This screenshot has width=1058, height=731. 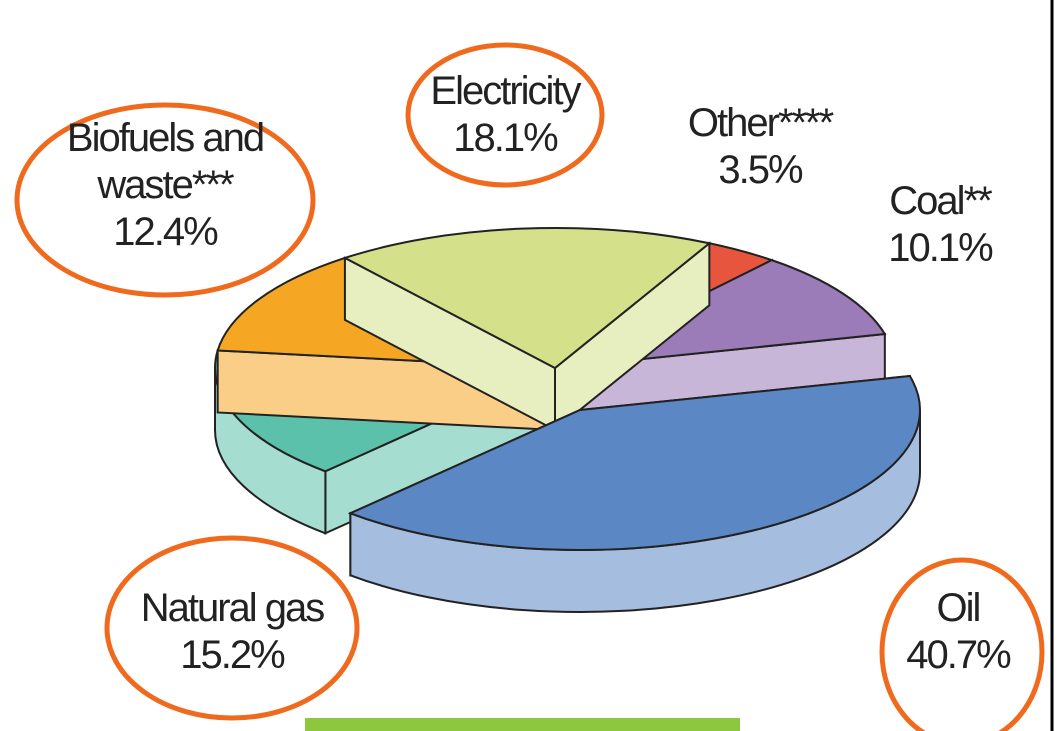 What do you see at coordinates (940, 225) in the screenshot?
I see `slice-label: Coal** 10.1%` at bounding box center [940, 225].